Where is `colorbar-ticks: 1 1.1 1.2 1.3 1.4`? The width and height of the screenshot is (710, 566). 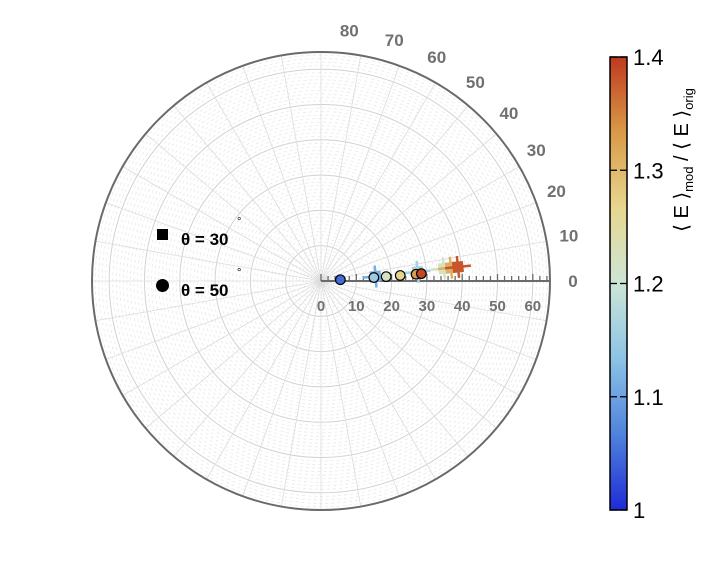
colorbar-ticks: 1 1.1 1.2 1.3 1.4 is located at coordinates (637, 284).